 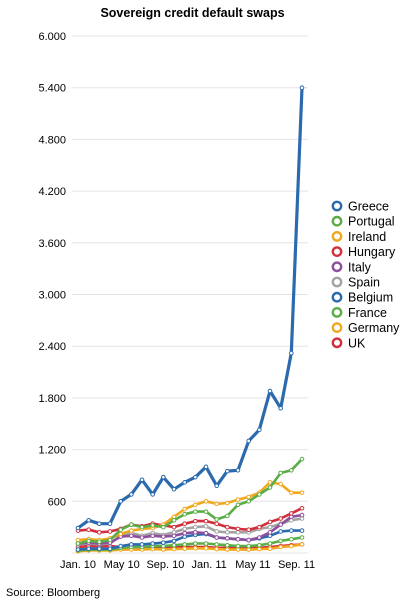 What do you see at coordinates (52, 399) in the screenshot?
I see `y-tick-label: 1.800` at bounding box center [52, 399].